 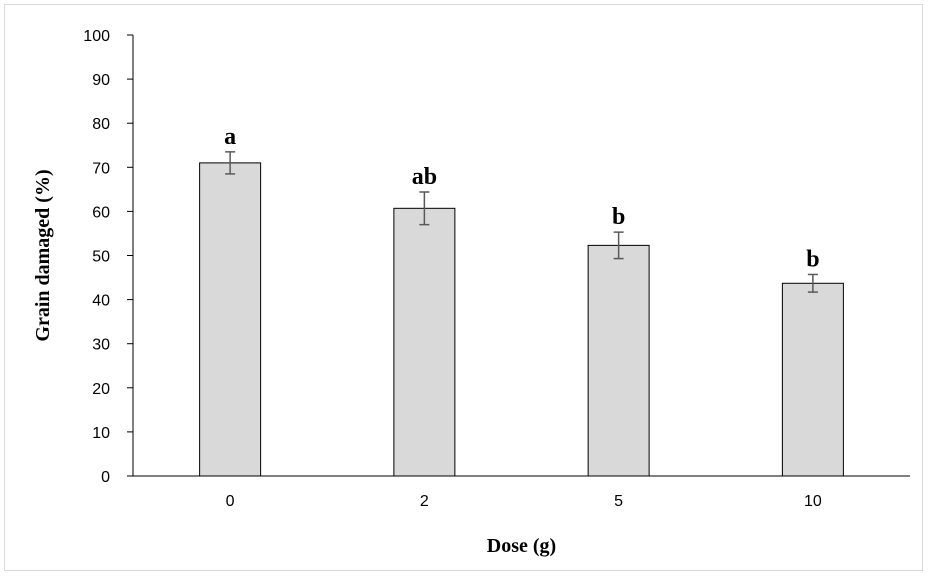 What do you see at coordinates (424, 177) in the screenshot?
I see `significance-letter: ab` at bounding box center [424, 177].